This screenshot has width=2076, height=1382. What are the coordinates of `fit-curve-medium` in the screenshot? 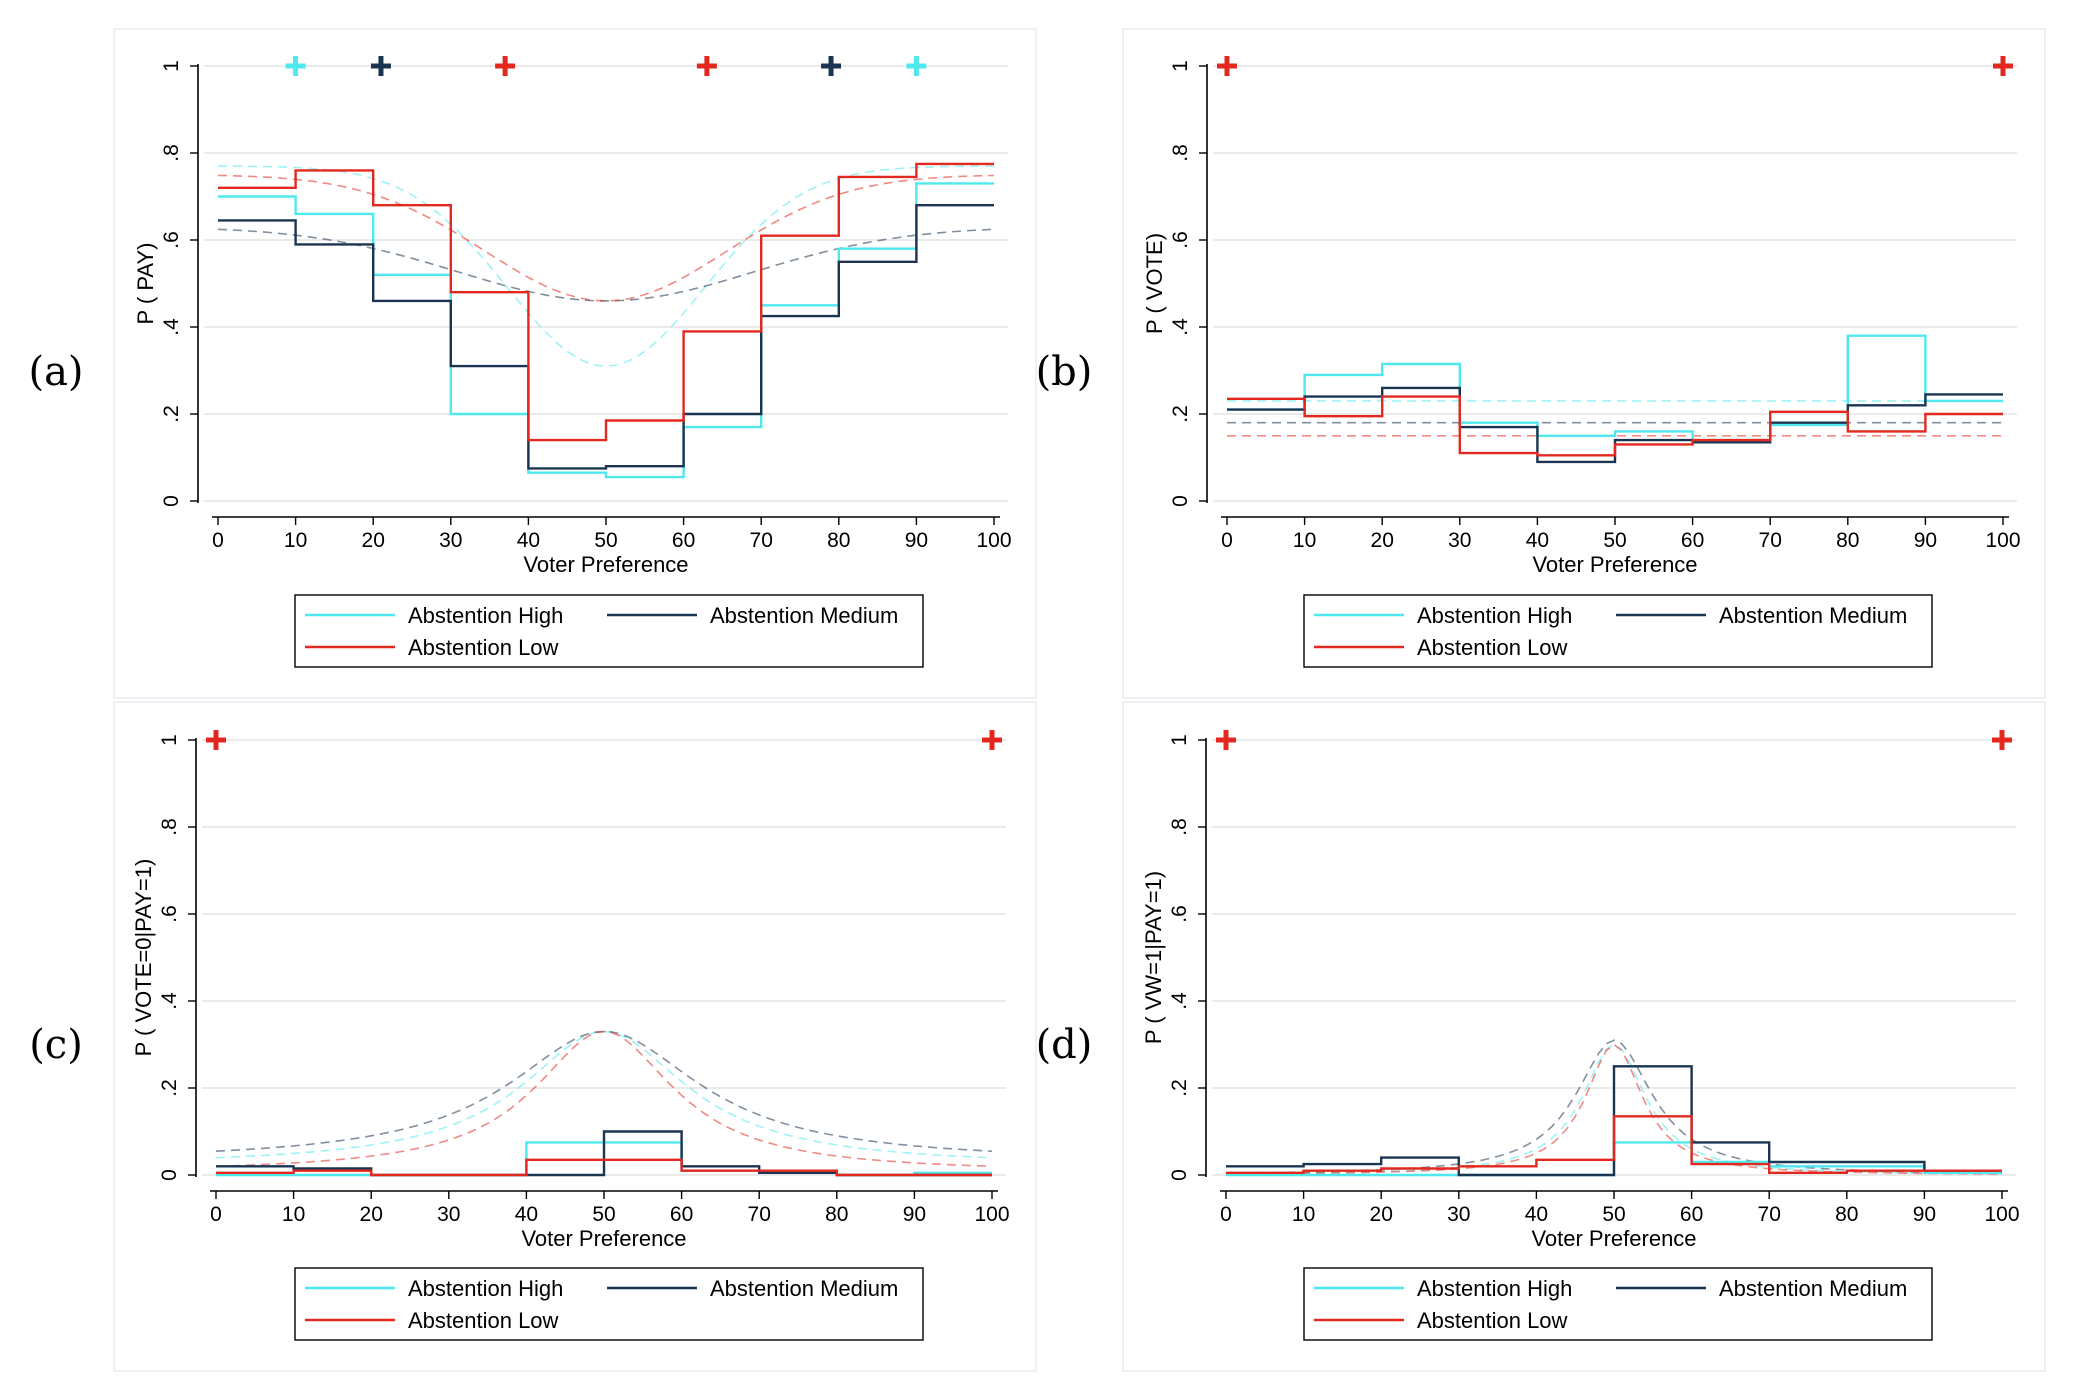 It's located at (606, 265).